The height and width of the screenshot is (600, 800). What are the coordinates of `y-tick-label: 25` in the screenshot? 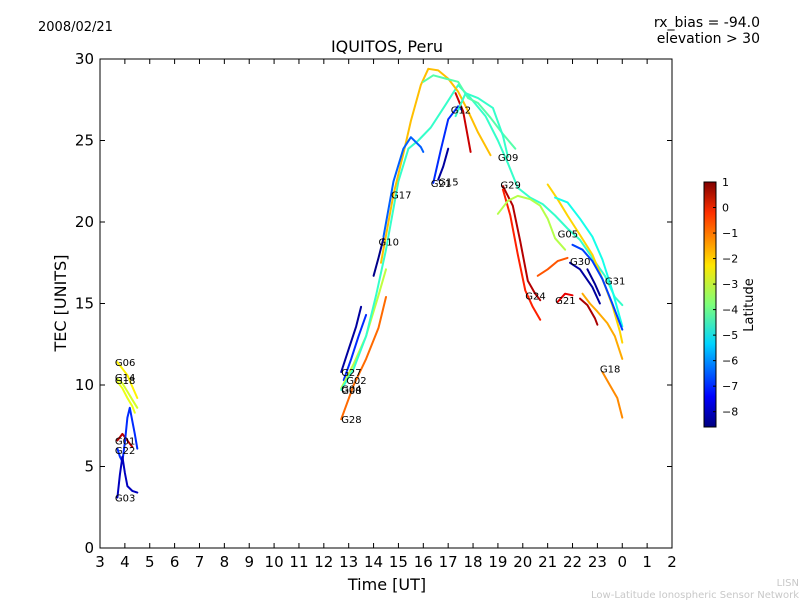 It's located at (84, 141).